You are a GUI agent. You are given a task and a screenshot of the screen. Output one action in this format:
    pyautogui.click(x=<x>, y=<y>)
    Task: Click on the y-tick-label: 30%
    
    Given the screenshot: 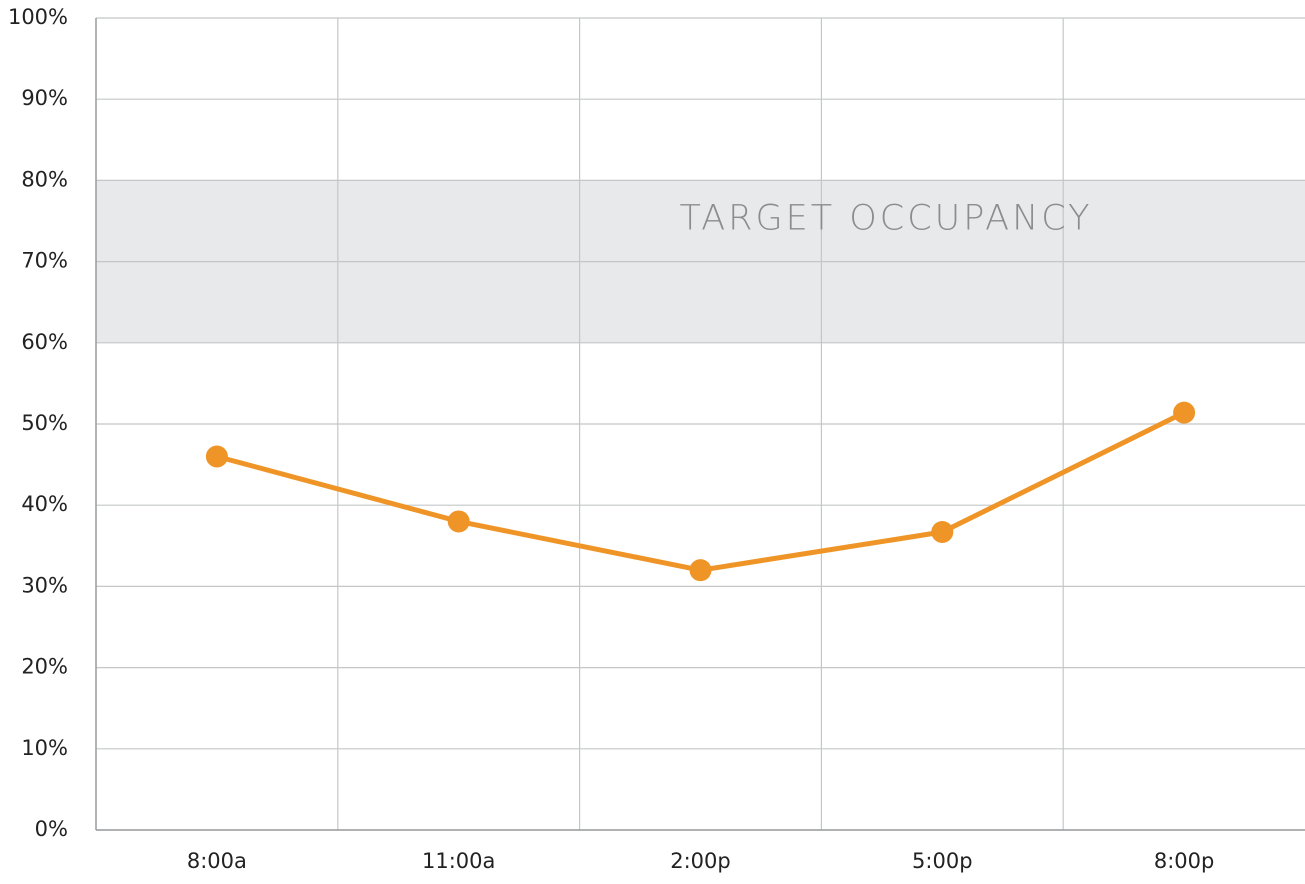 What is the action you would take?
    pyautogui.click(x=44, y=585)
    